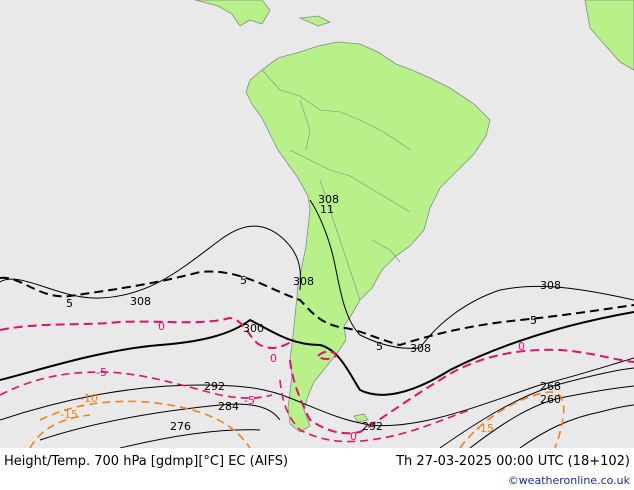  I want to click on valid-time: Th 27-03-2025 00:00 UTC (18+102), so click(513, 461).